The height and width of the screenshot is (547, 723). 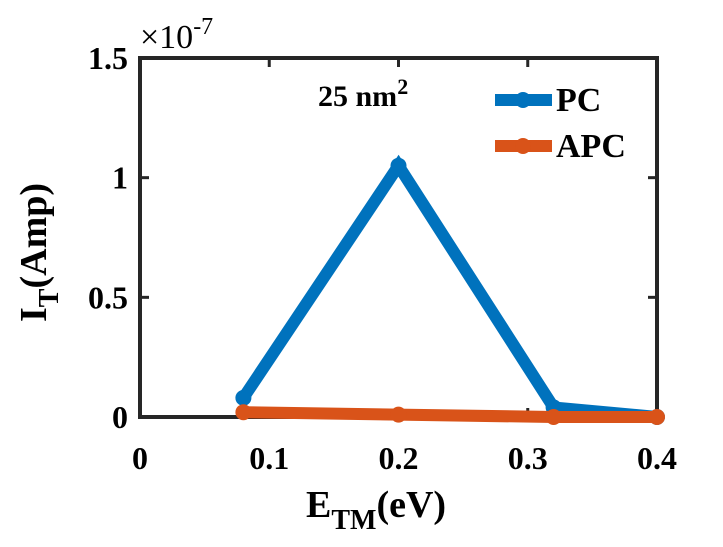 I want to click on x-tick-label: 0.3, so click(x=528, y=458).